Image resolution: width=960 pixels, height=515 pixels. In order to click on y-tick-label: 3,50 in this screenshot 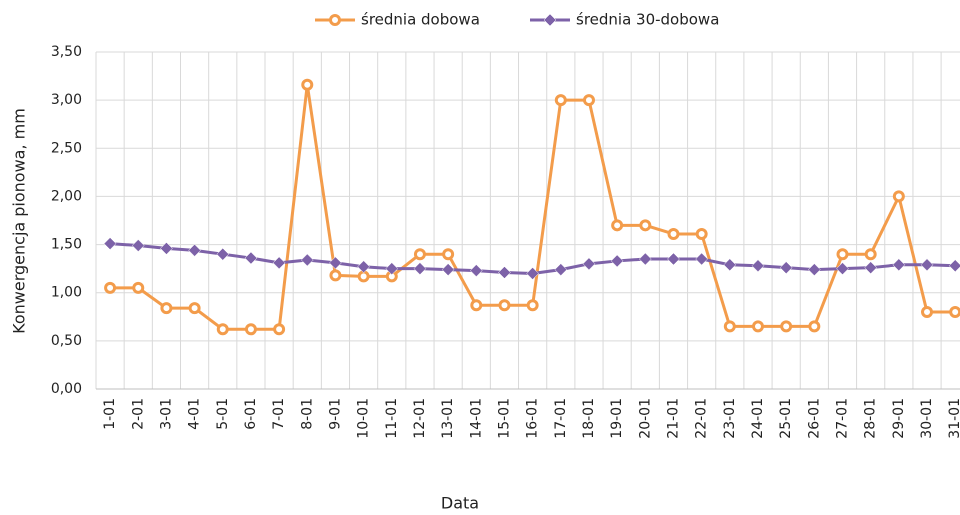, I will do `click(66, 52)`.